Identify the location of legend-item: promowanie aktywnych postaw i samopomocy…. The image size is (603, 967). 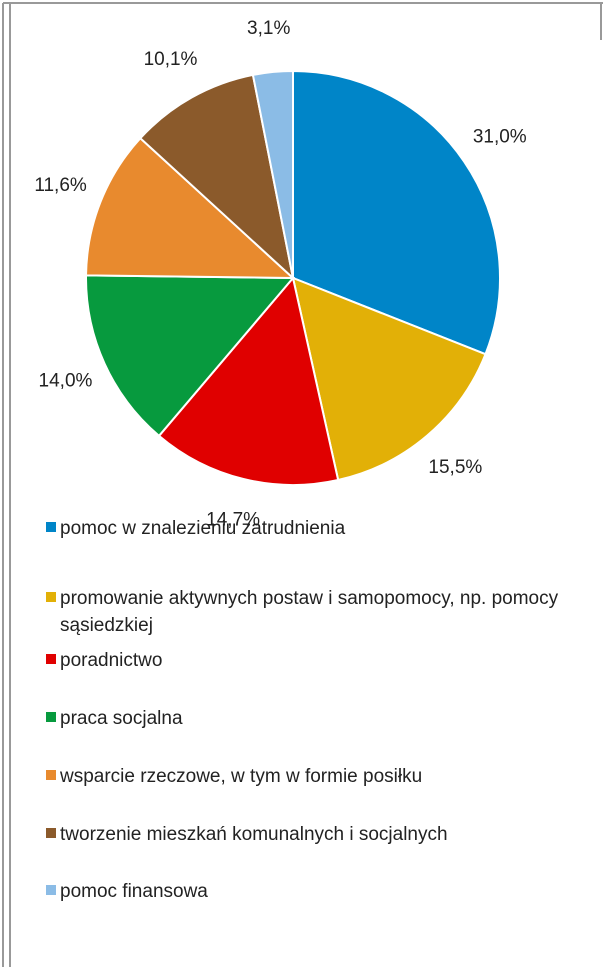
(316, 612).